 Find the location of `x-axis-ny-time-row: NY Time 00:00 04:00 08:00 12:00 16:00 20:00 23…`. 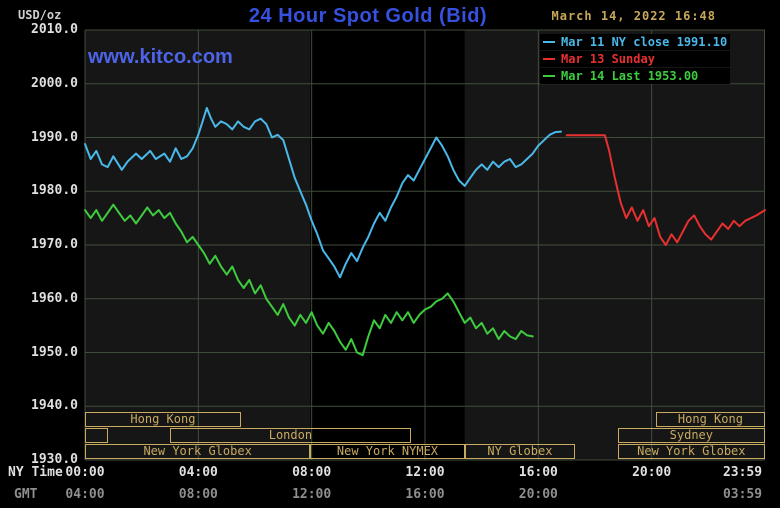

x-axis-ny-time-row: NY Time 00:00 04:00 08:00 12:00 16:00 20:00 23… is located at coordinates (390, 473).